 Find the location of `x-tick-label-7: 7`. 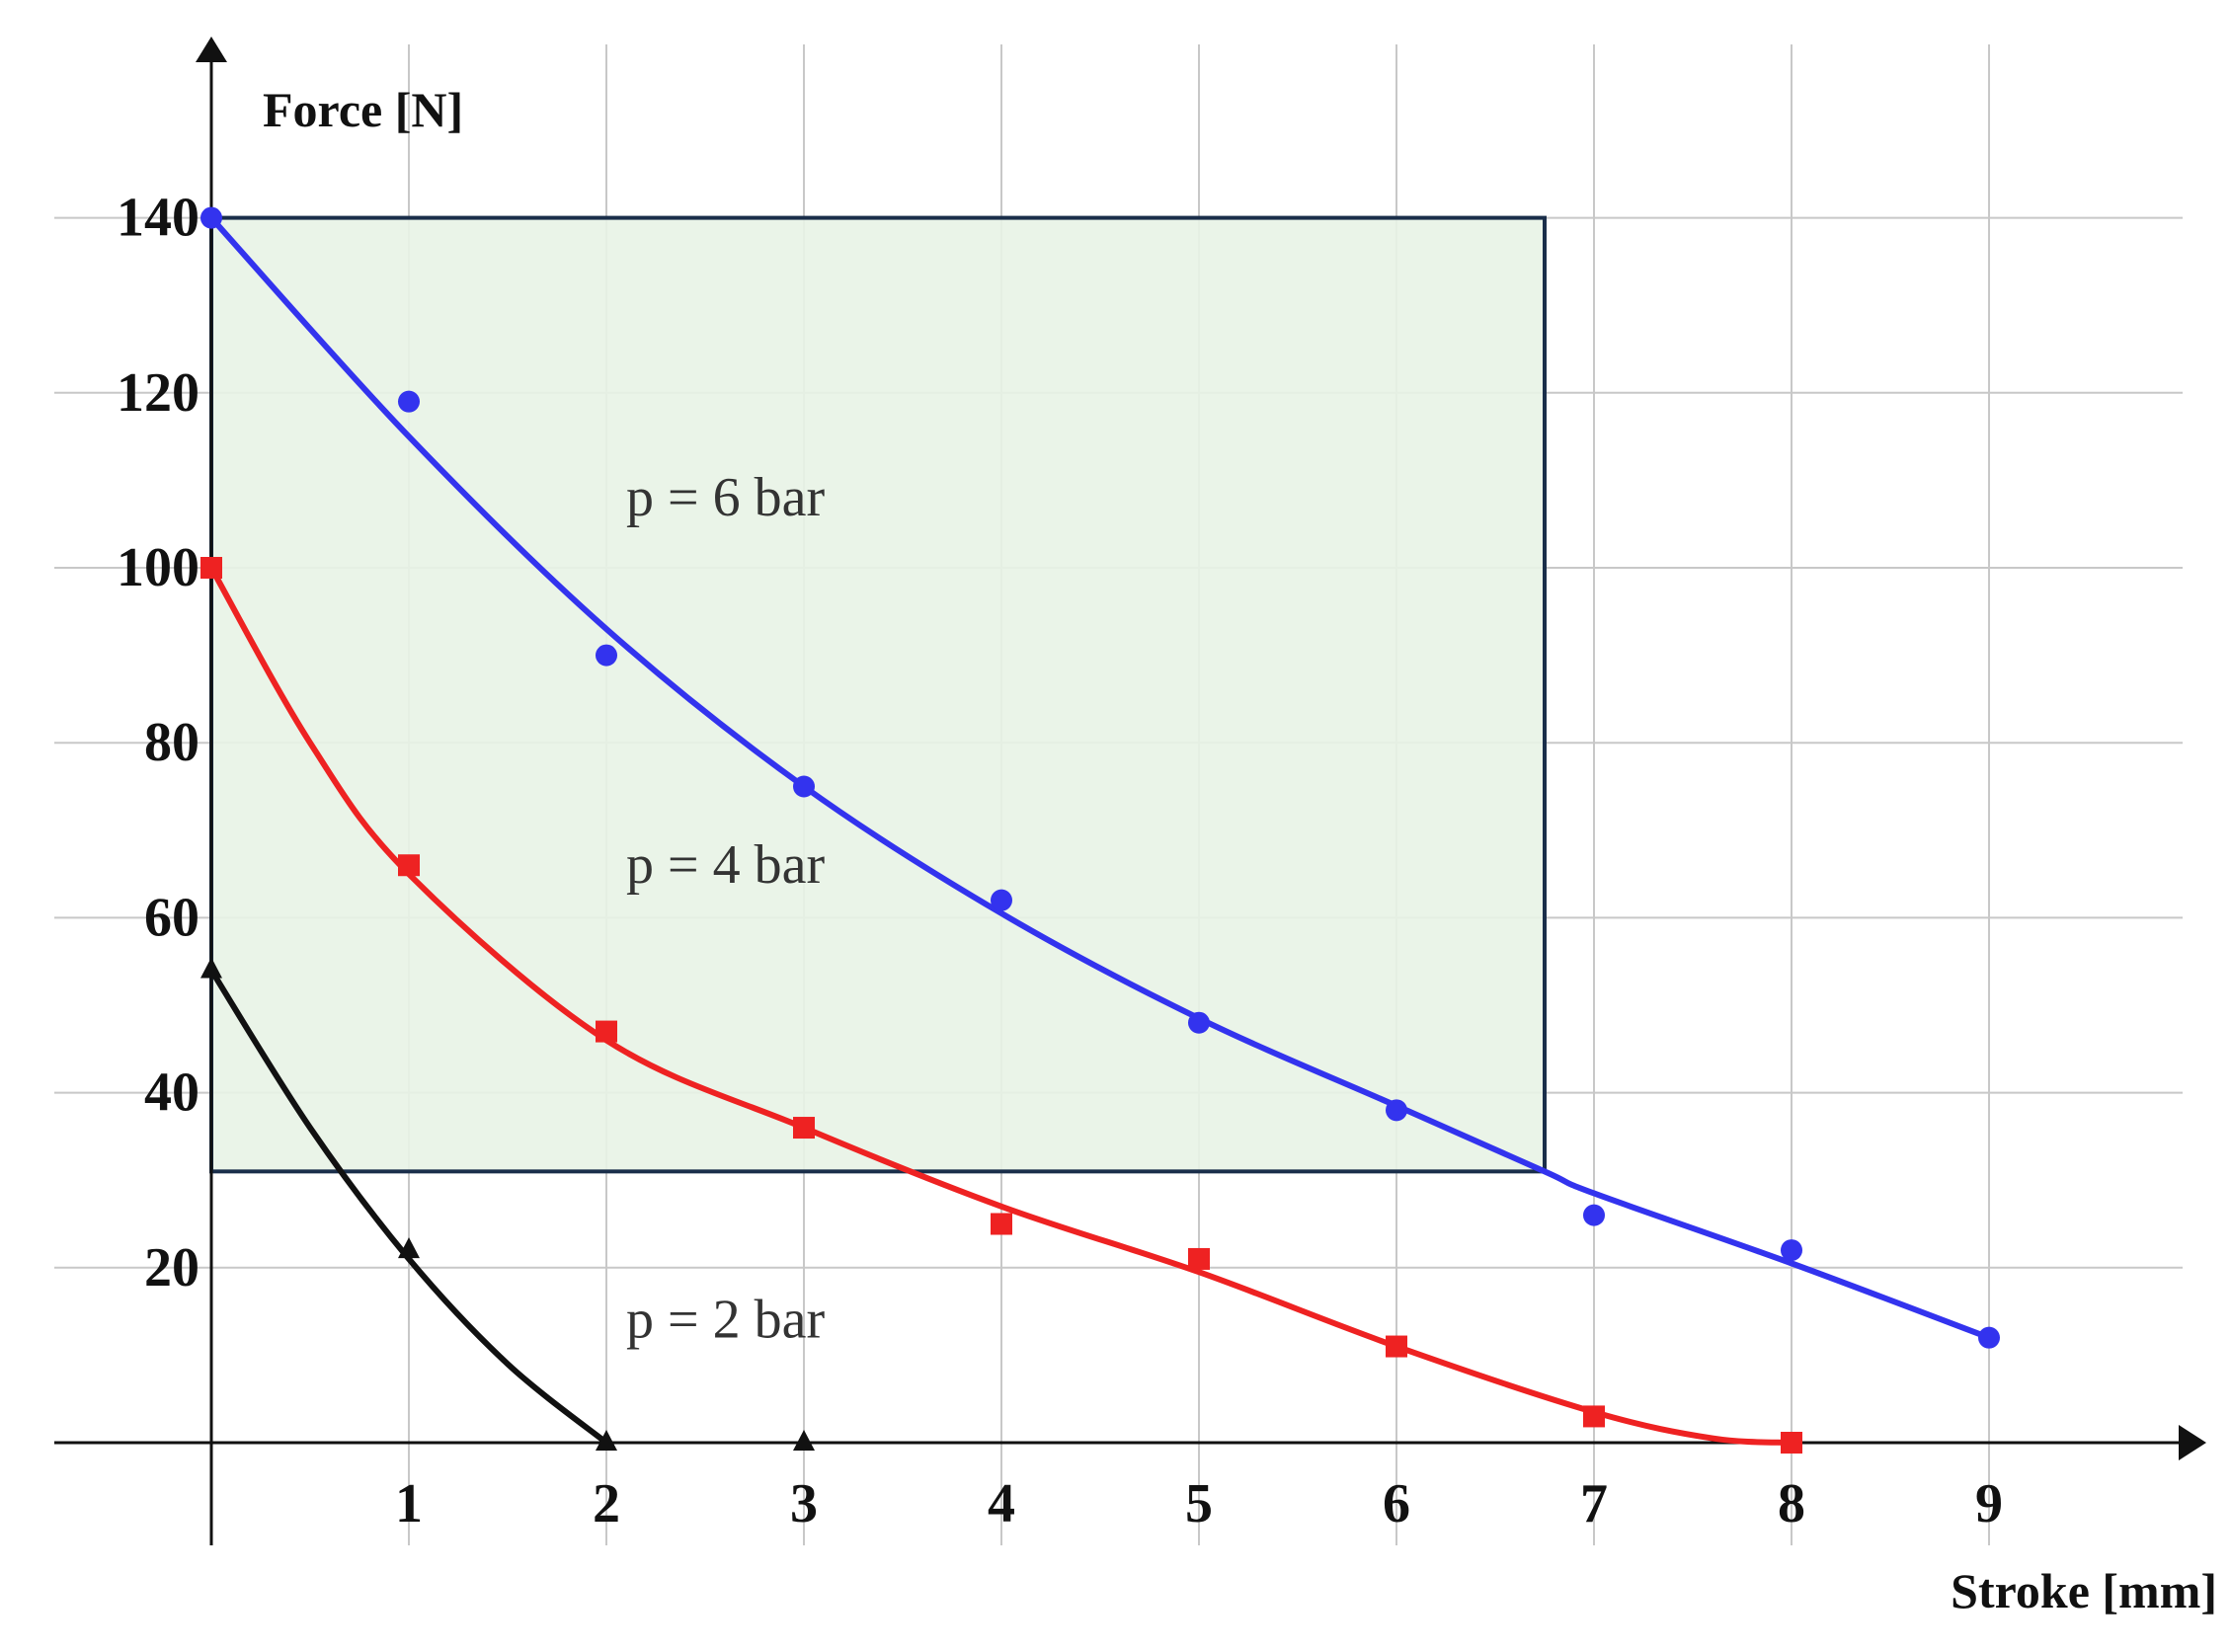

x-tick-label-7: 7 is located at coordinates (1594, 1503).